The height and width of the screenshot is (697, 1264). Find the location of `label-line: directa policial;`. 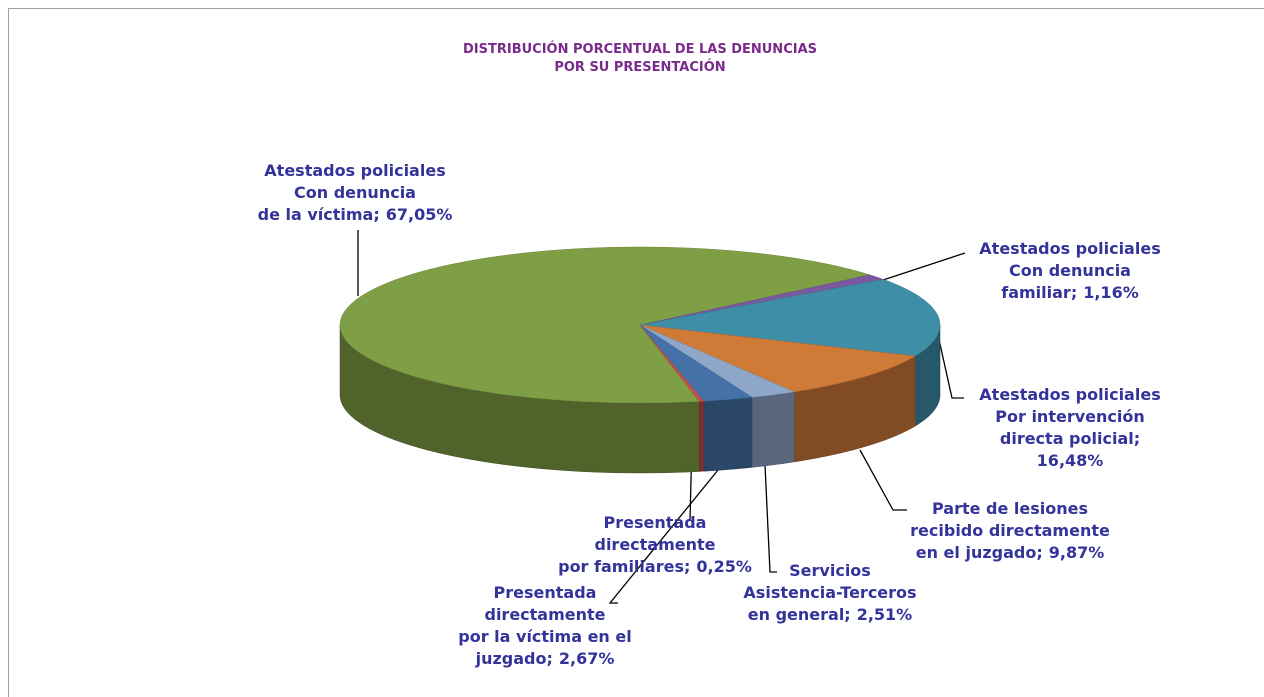

label-line: directa policial; is located at coordinates (1070, 438).